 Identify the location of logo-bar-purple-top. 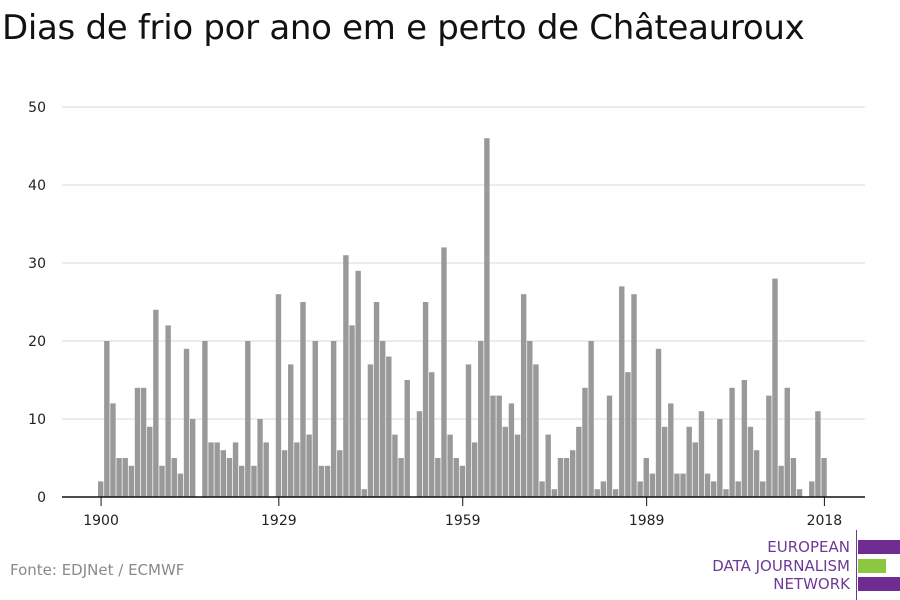
(879, 547).